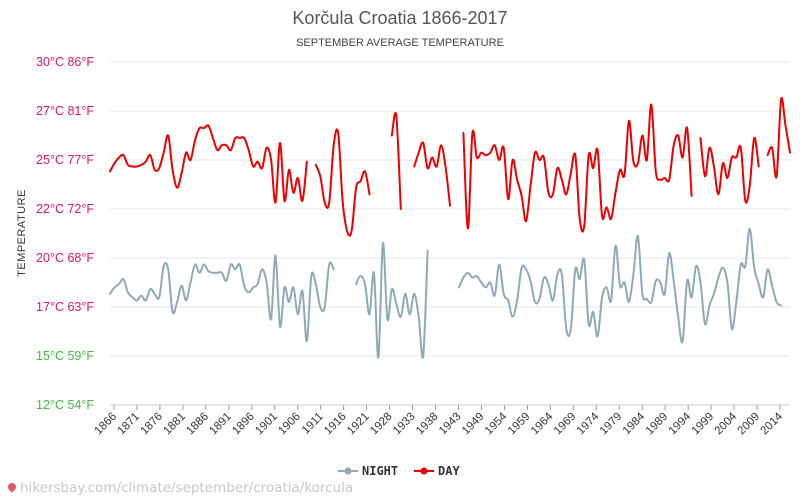 The height and width of the screenshot is (500, 800). I want to click on y-tick-label: 12°C 54°F, so click(65, 405).